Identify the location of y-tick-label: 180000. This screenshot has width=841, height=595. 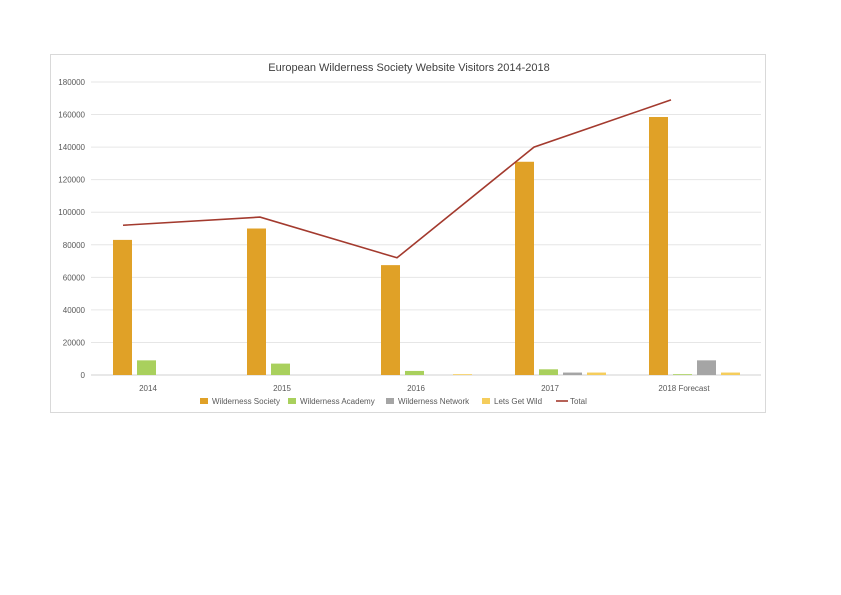
(71, 82).